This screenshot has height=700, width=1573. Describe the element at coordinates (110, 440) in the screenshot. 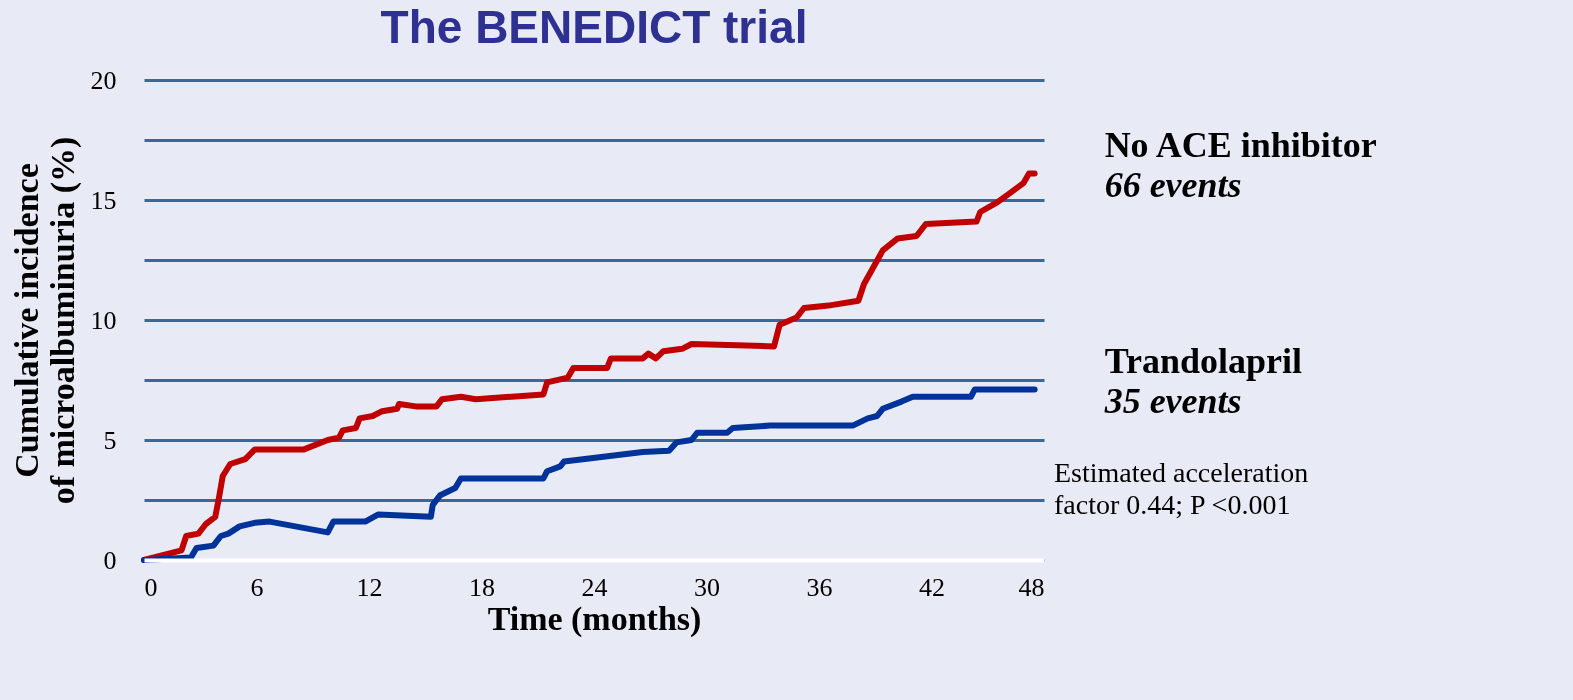

I see `y-tick-label: 5` at that location.